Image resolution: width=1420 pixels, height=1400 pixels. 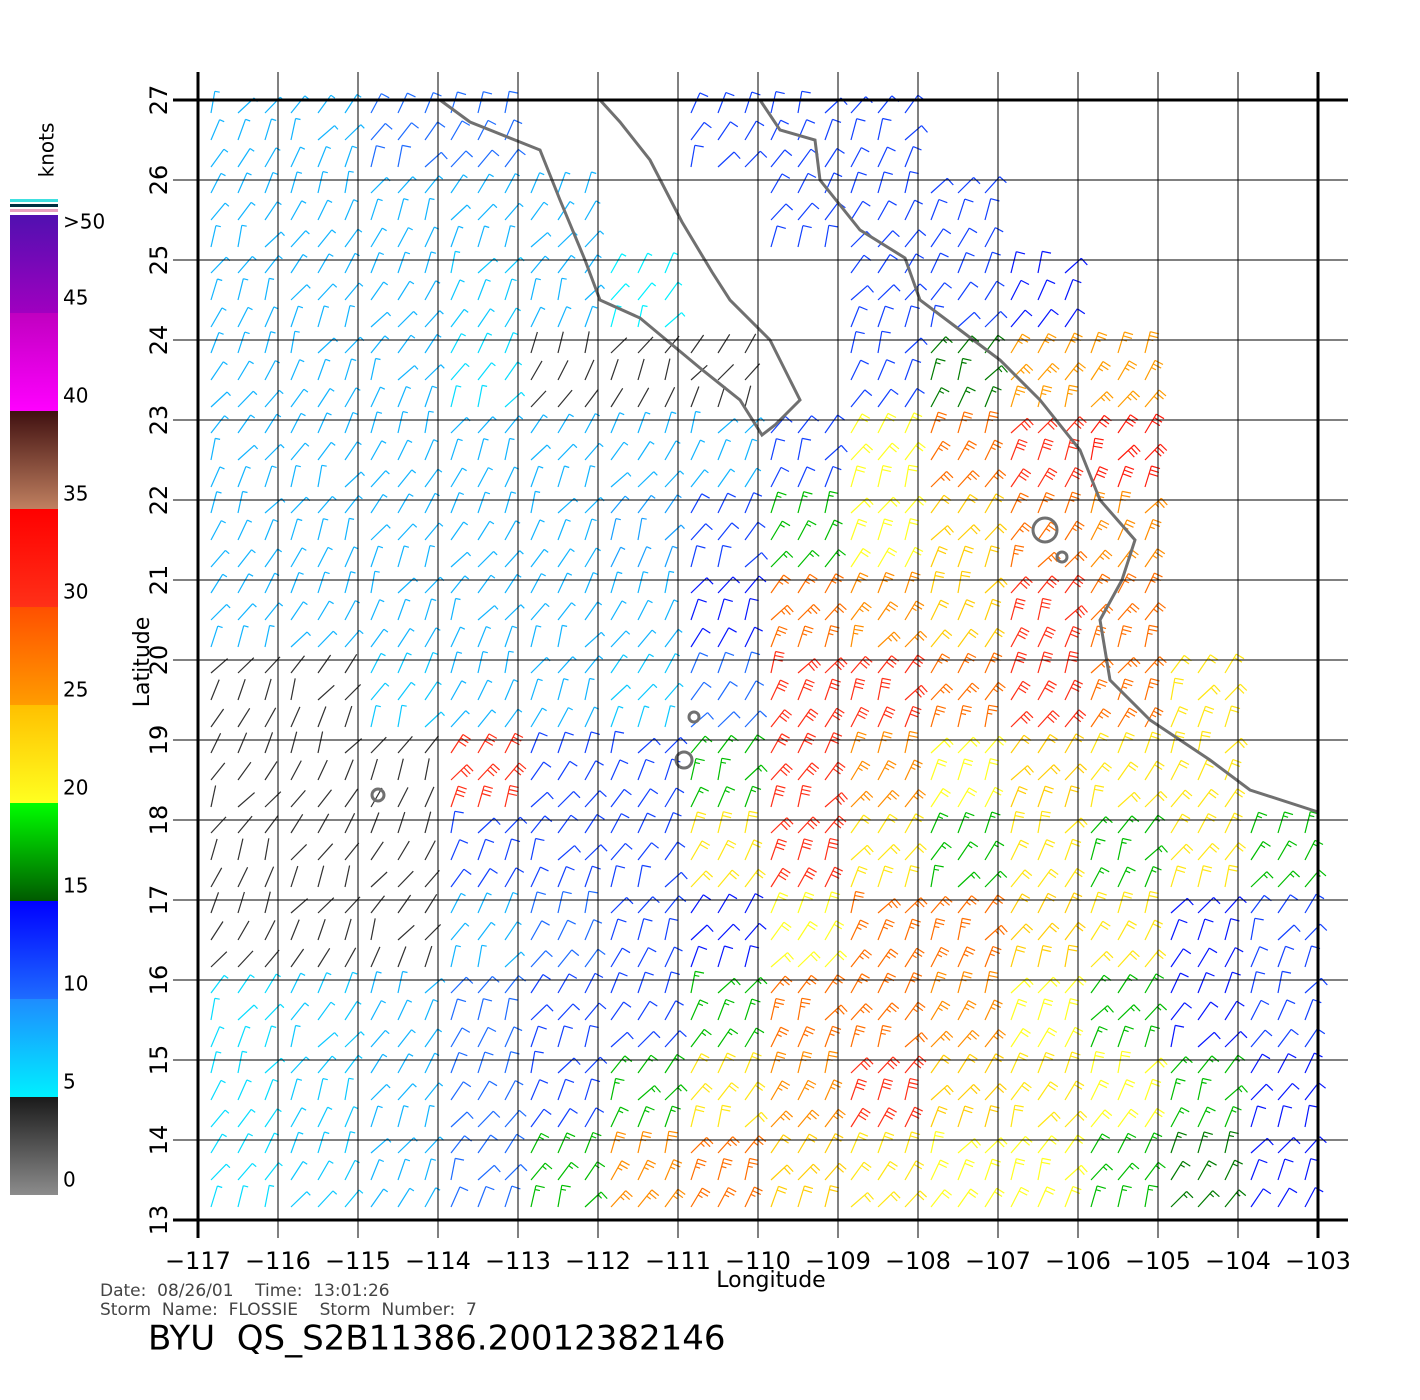 What do you see at coordinates (34, 205) in the screenshot?
I see `colorbar-cap` at bounding box center [34, 205].